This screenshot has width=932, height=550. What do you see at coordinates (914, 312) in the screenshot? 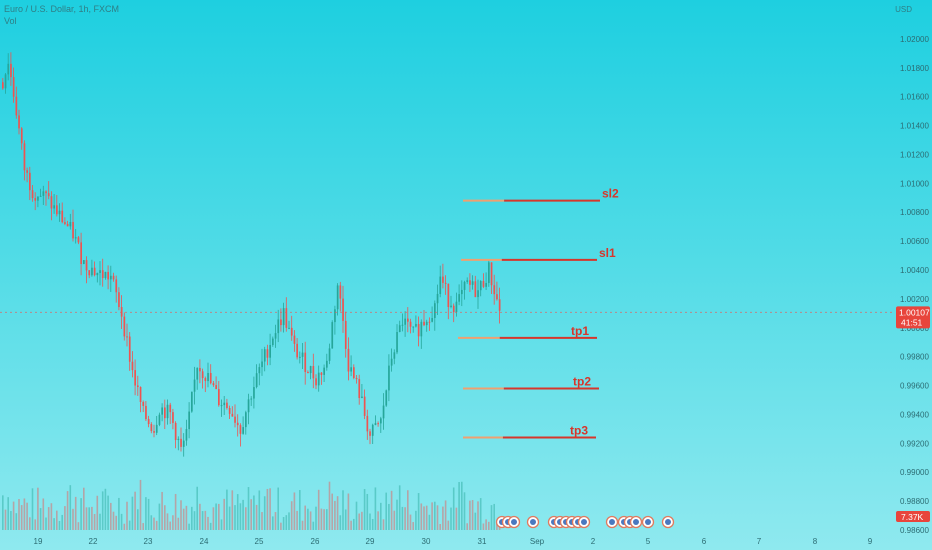
I see `price-tag-value: 1.00107` at bounding box center [914, 312].